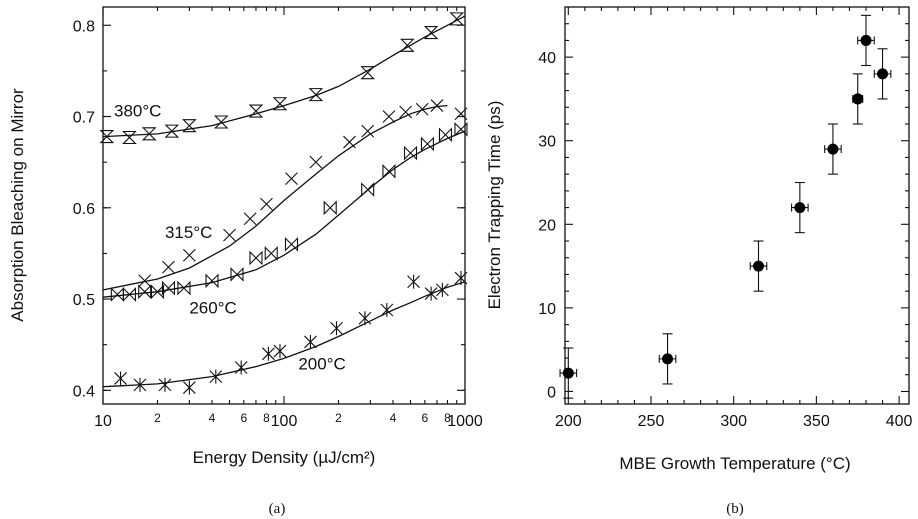 This screenshot has height=519, width=918. What do you see at coordinates (84, 26) in the screenshot?
I see `y-tick-label-a: 0.8` at bounding box center [84, 26].